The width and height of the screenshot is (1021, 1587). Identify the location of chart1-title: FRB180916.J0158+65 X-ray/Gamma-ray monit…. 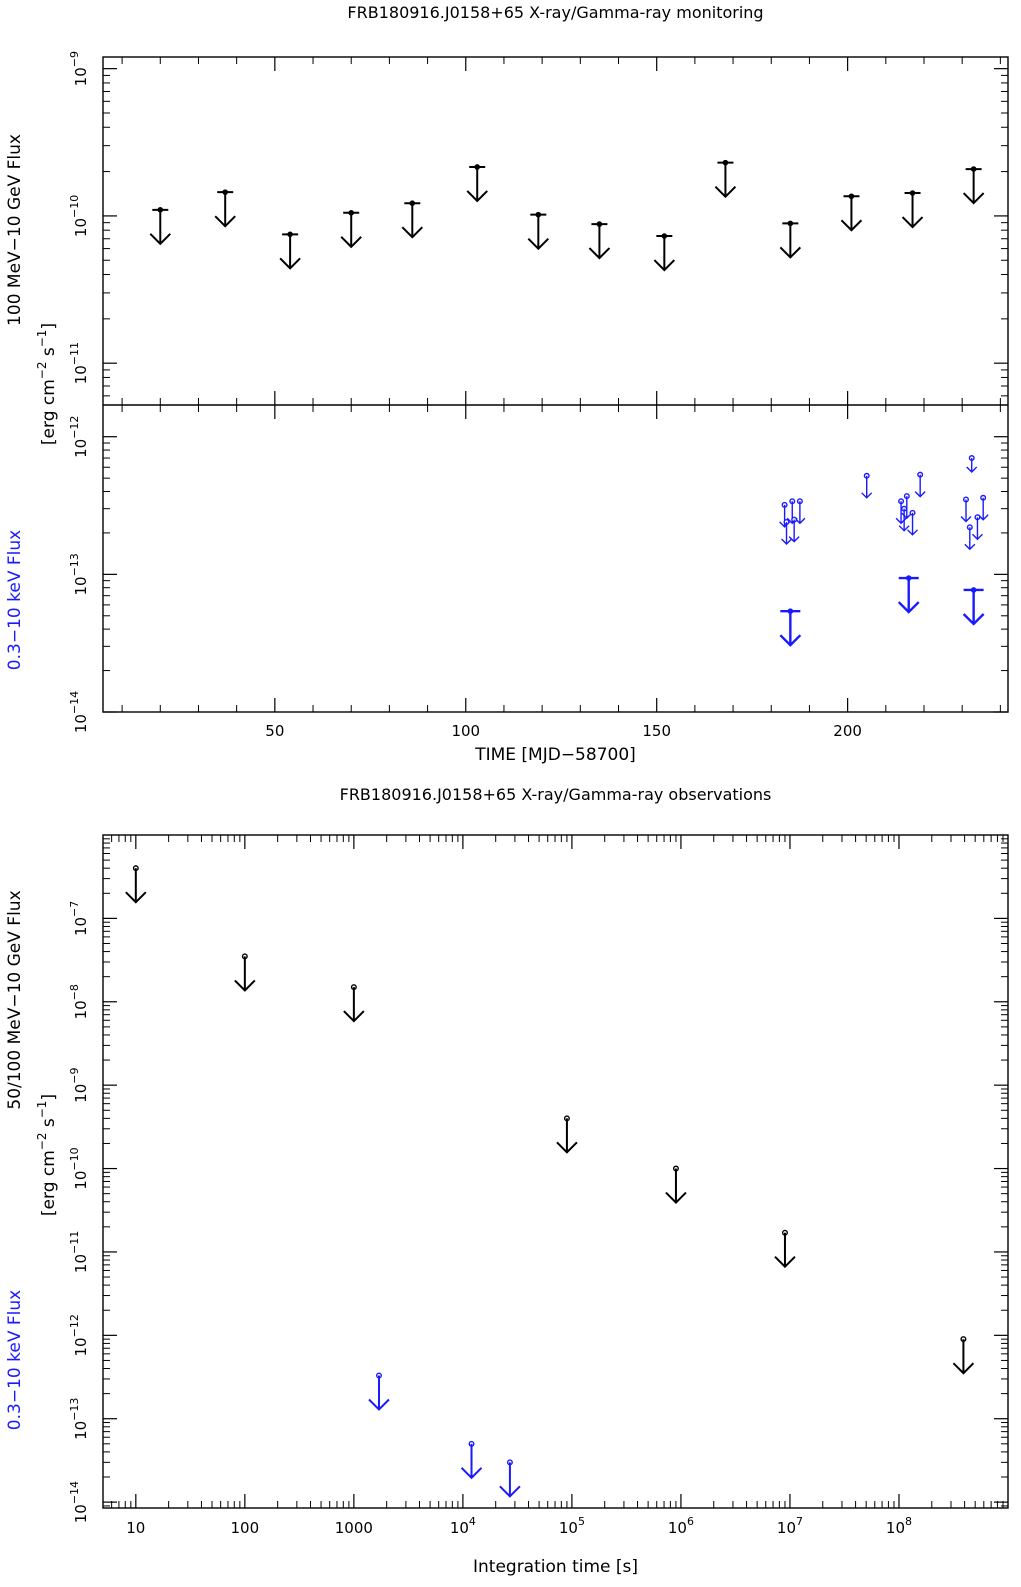
(555, 12).